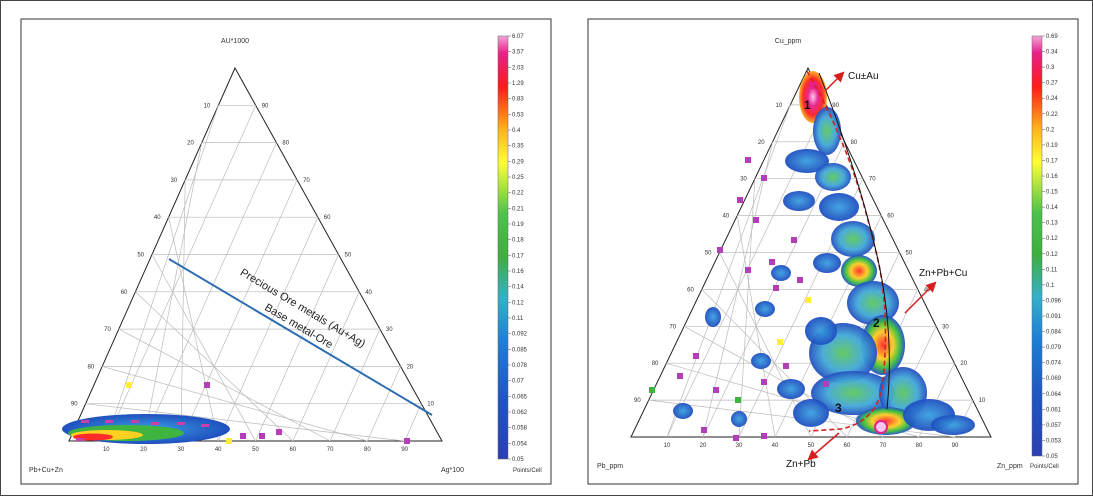 Image resolution: width=1093 pixels, height=502 pixels. I want to click on left-tick-label-right: 80, so click(285, 144).